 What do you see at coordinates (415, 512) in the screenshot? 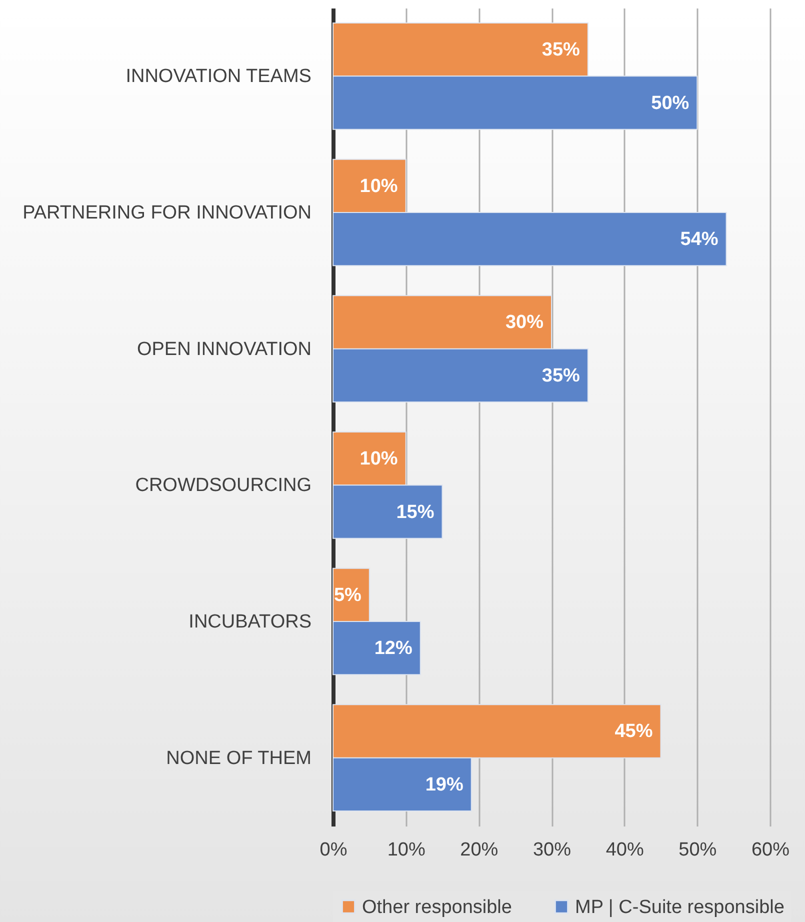
I see `data-label: 15%` at bounding box center [415, 512].